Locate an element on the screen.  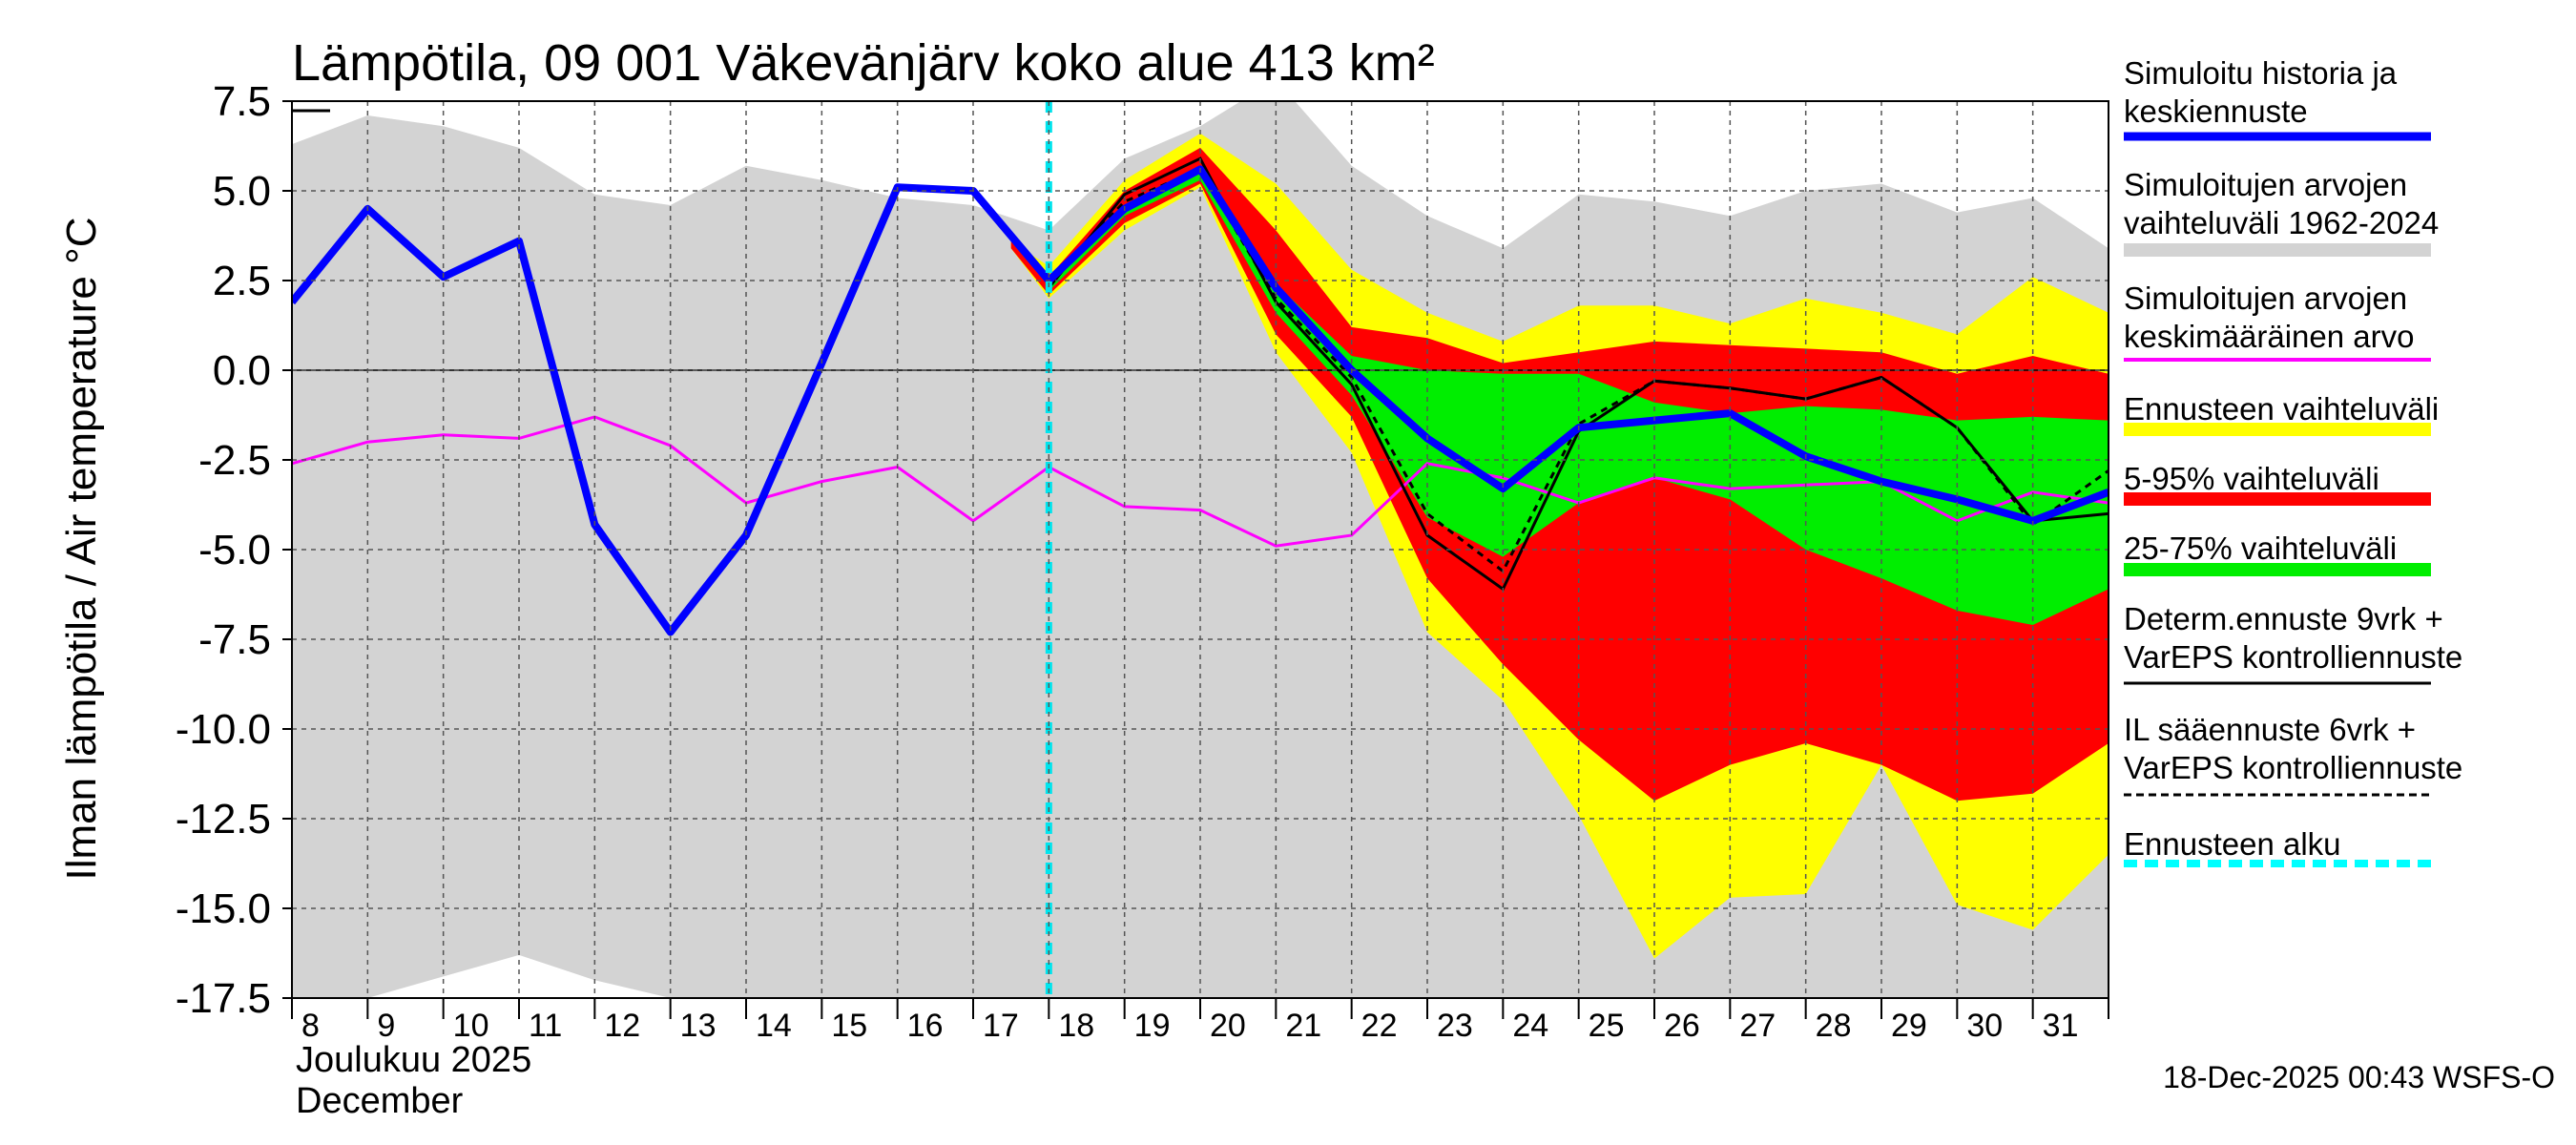
x-tick-label: 25 is located at coordinates (1607, 1026).